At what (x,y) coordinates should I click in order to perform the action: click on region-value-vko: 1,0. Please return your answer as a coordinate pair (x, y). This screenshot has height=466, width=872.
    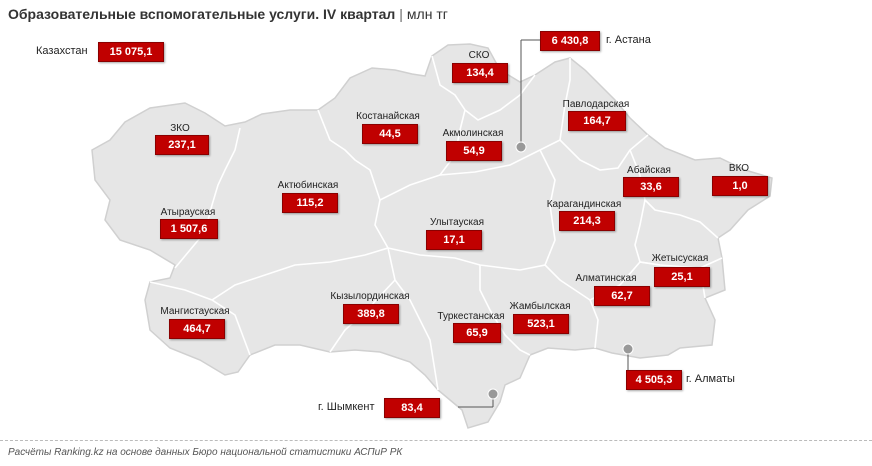
    Looking at the image, I should click on (740, 186).